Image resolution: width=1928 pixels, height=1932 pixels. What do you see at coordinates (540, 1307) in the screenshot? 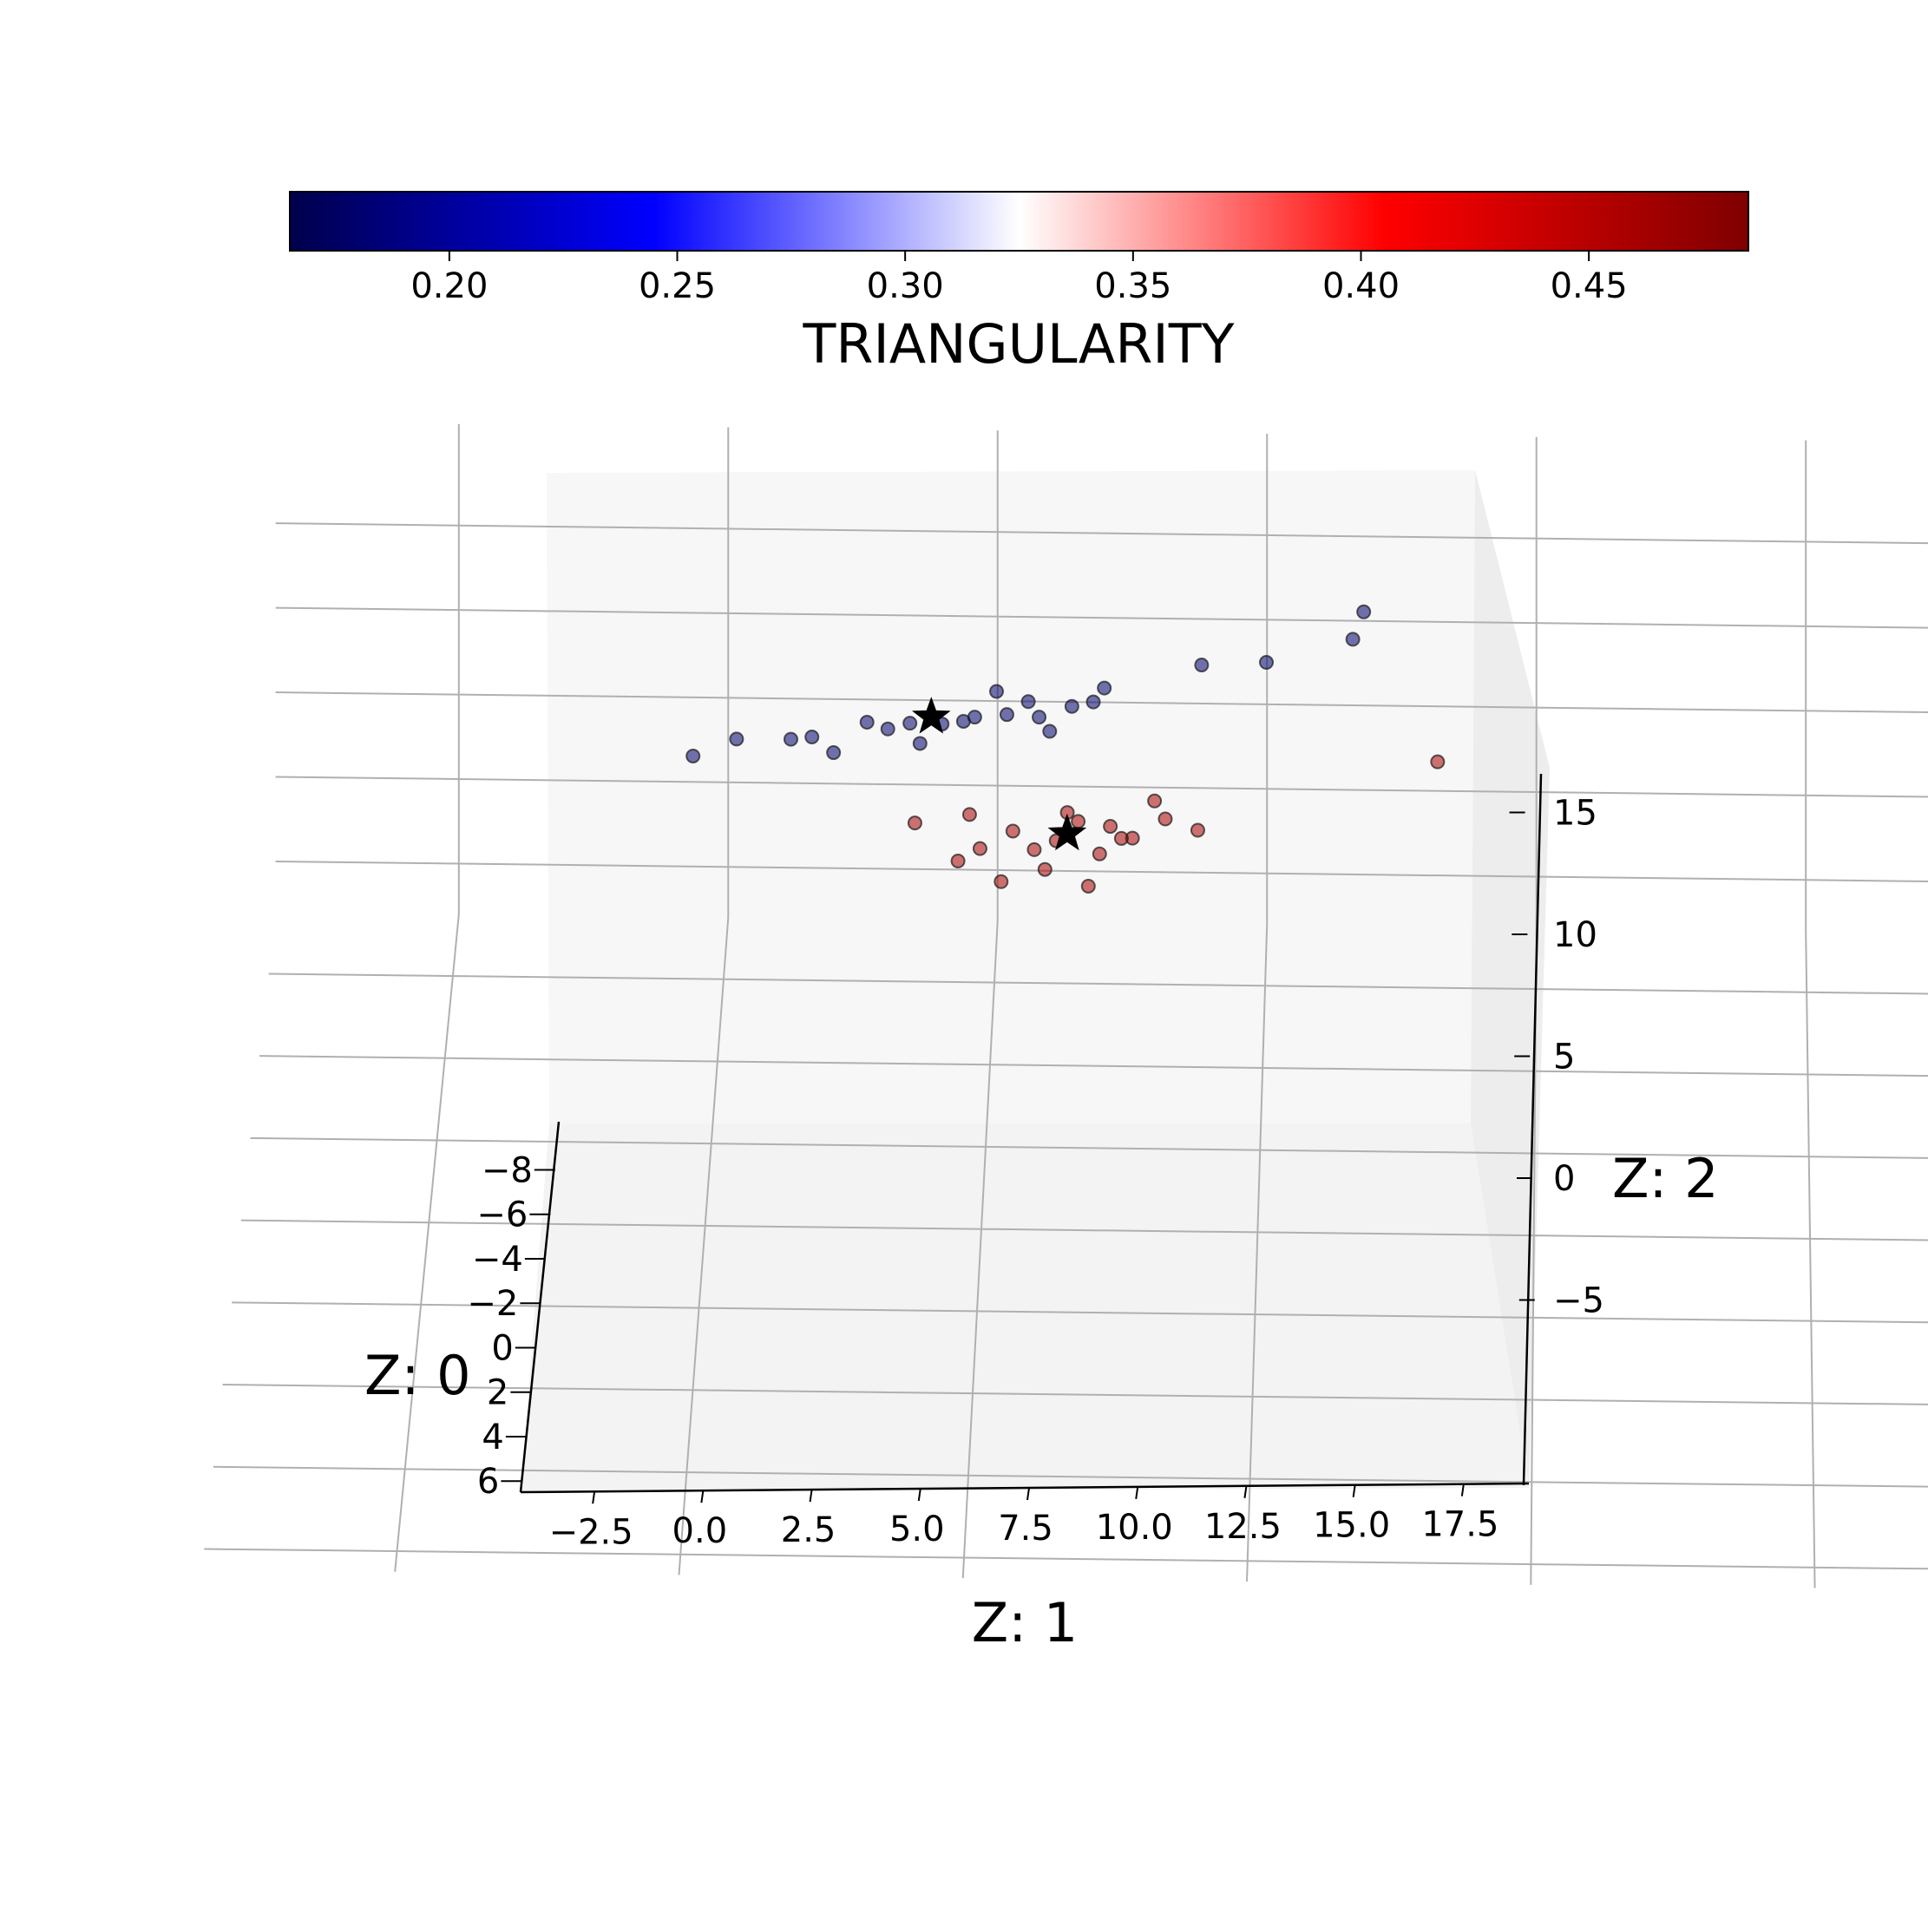
I see `y-axis-line` at bounding box center [540, 1307].